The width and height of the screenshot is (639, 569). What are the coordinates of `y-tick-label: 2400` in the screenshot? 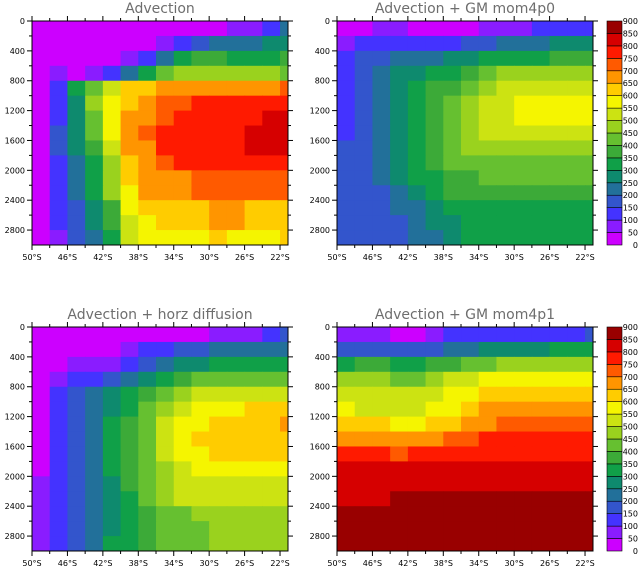 It's located at (320, 506).